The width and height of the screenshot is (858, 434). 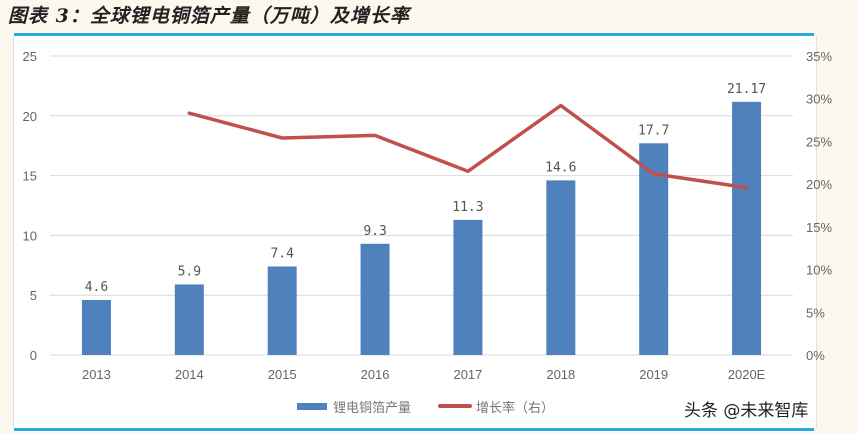 I want to click on x-tick-label: 2016, so click(x=375, y=374).